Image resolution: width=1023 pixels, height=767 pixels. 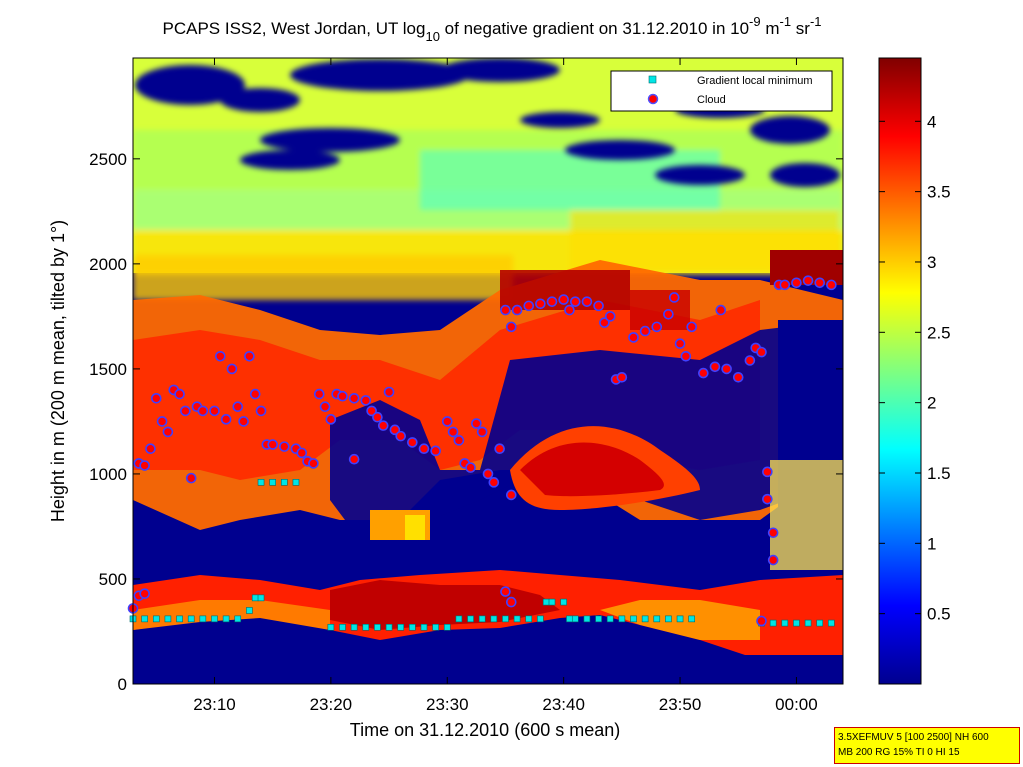 What do you see at coordinates (653, 99) in the screenshot?
I see `legend-marker-circle` at bounding box center [653, 99].